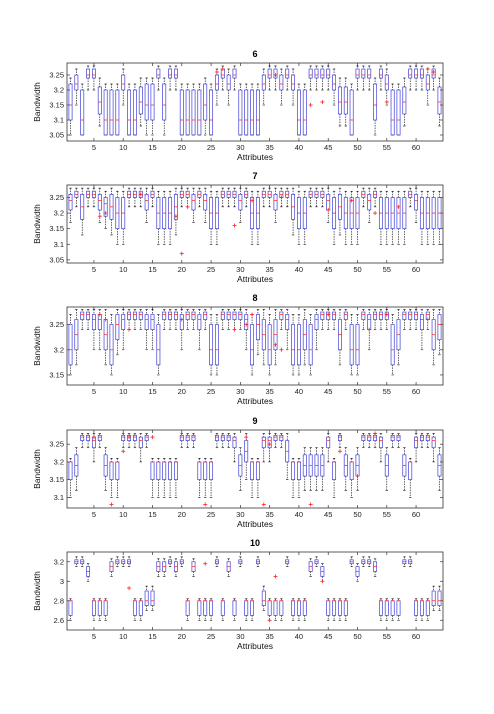  Describe the element at coordinates (94, 391) in the screenshot. I see `x-tick-label: 5` at that location.